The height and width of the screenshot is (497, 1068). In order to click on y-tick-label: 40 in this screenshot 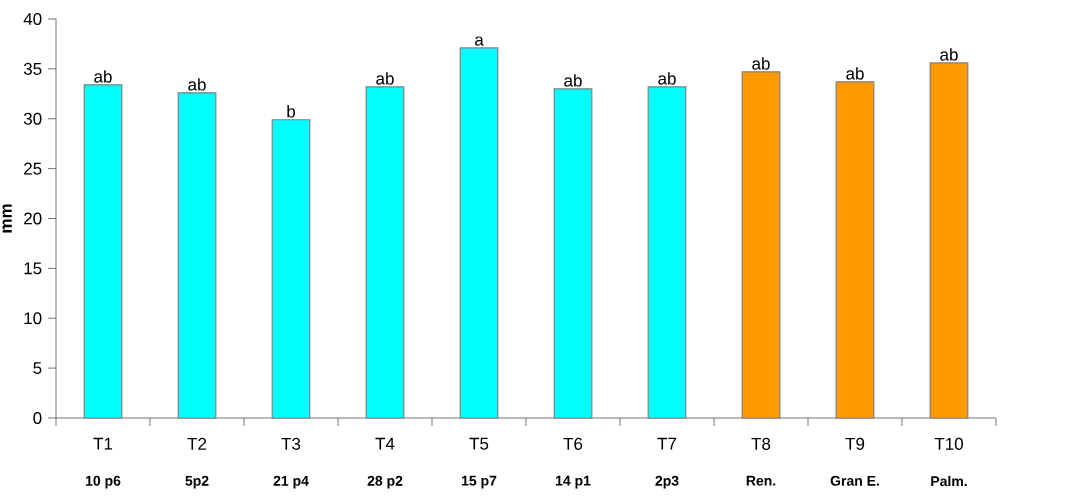, I will do `click(32, 19)`.